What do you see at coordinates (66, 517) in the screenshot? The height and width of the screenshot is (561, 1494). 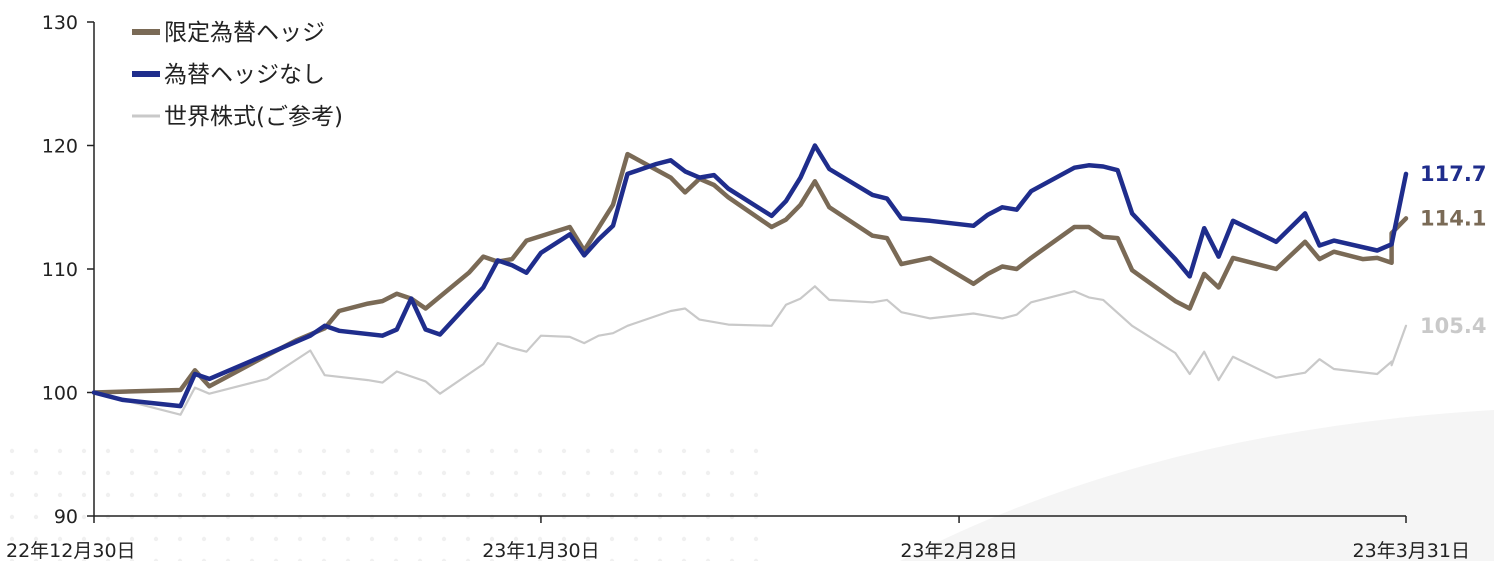 I see `y-tick-label: 90` at bounding box center [66, 517].